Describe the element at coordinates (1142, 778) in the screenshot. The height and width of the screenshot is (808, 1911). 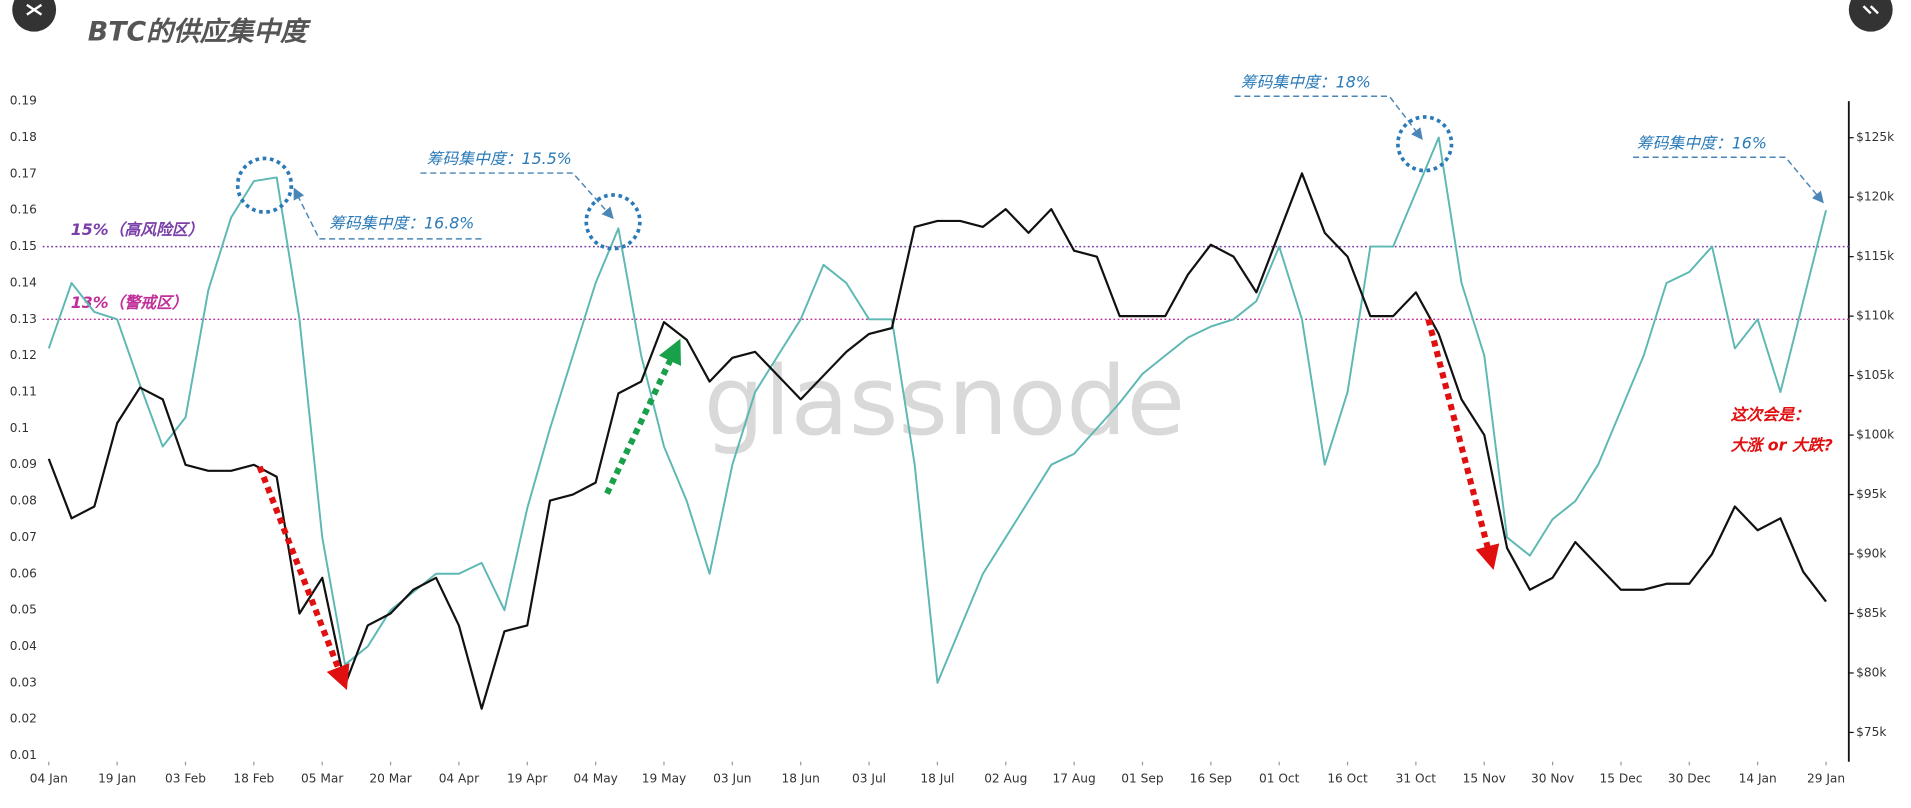
I see `x-tick-label: 01 Sep` at that location.